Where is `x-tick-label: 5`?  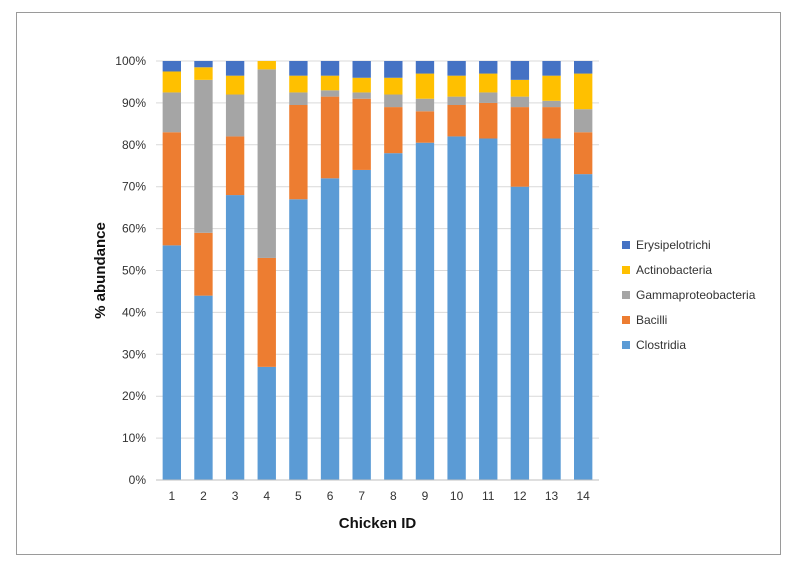 x-tick-label: 5 is located at coordinates (298, 496).